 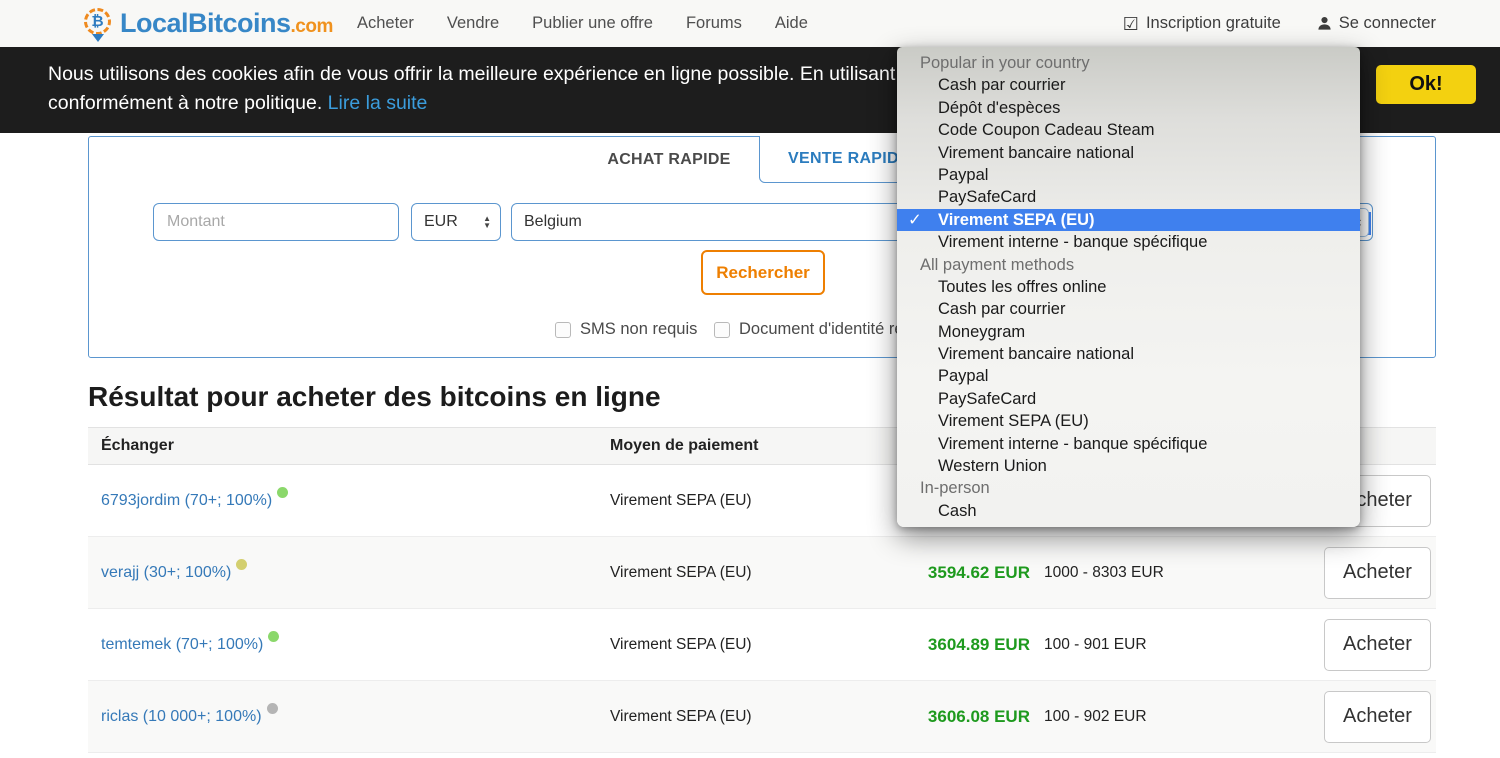 I want to click on sms-not-required-checkbox: SMS non requis, so click(x=626, y=329).